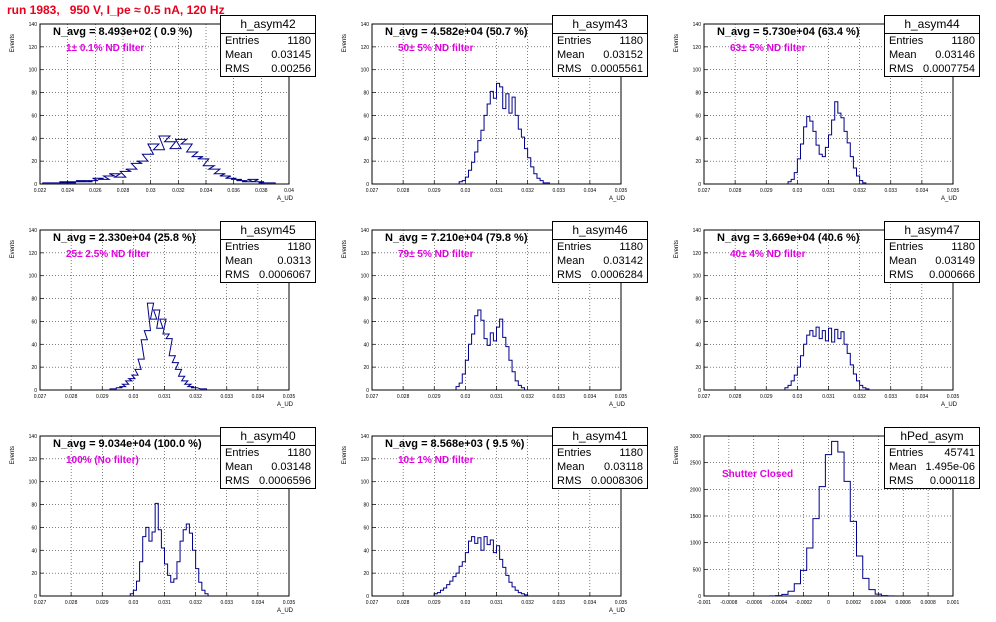  What do you see at coordinates (904, 603) in the screenshot?
I see `x-tick-label: 0.0006` at bounding box center [904, 603].